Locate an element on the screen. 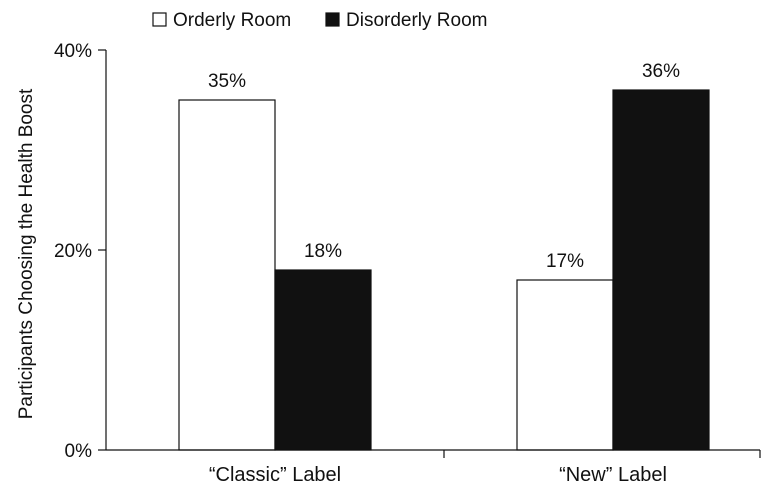 The image size is (769, 487). y-axis-ticks: 0% 20% 40% is located at coordinates (80, 251).